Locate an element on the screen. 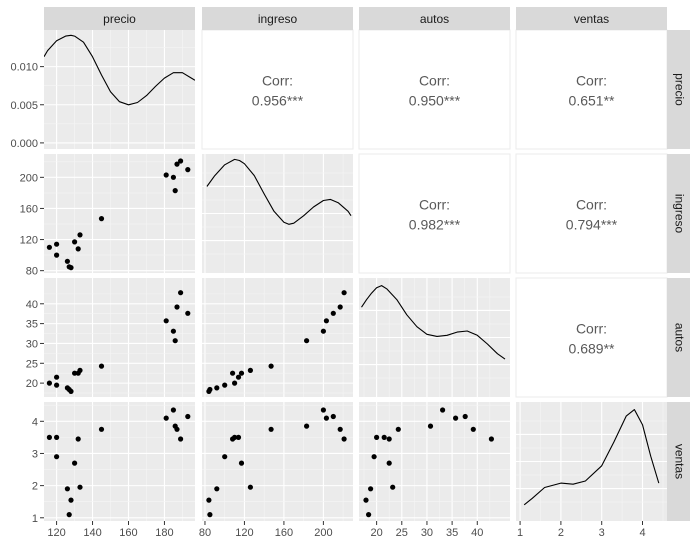 This screenshot has width=699, height=543. x-tick-label: 2 is located at coordinates (561, 533).